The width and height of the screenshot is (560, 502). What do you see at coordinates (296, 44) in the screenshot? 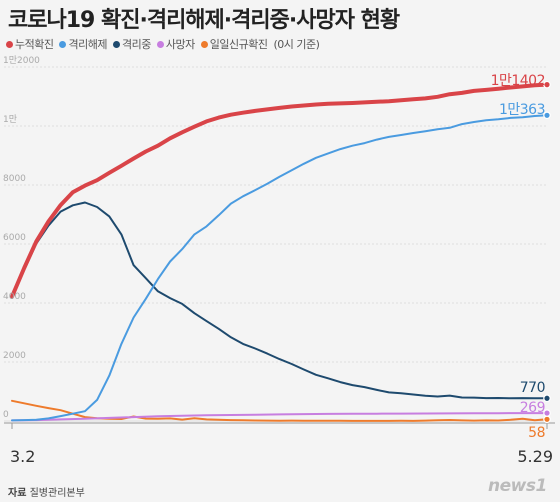
I see `legend-note: (0시 기준)` at bounding box center [296, 44].